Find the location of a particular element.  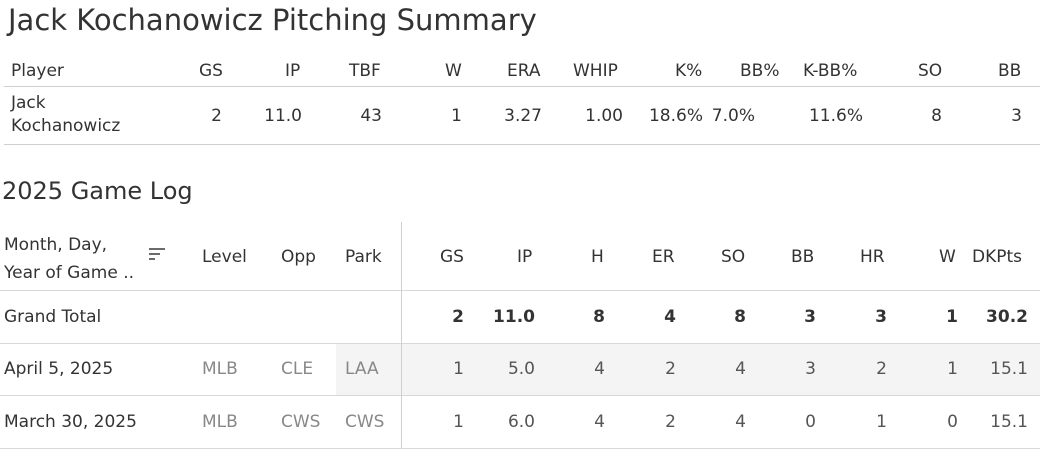

cell-opp: CLE is located at coordinates (297, 369).